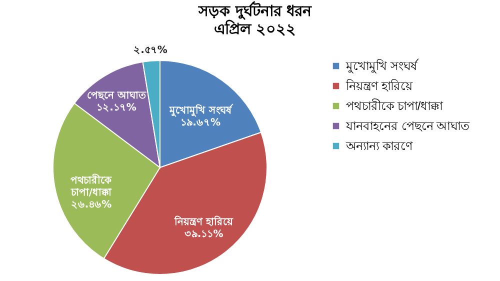 This screenshot has height=281, width=500. I want to click on data-label: মুখোমুখি সংঘর্ষ ১৯.৬৭%, so click(201, 115).